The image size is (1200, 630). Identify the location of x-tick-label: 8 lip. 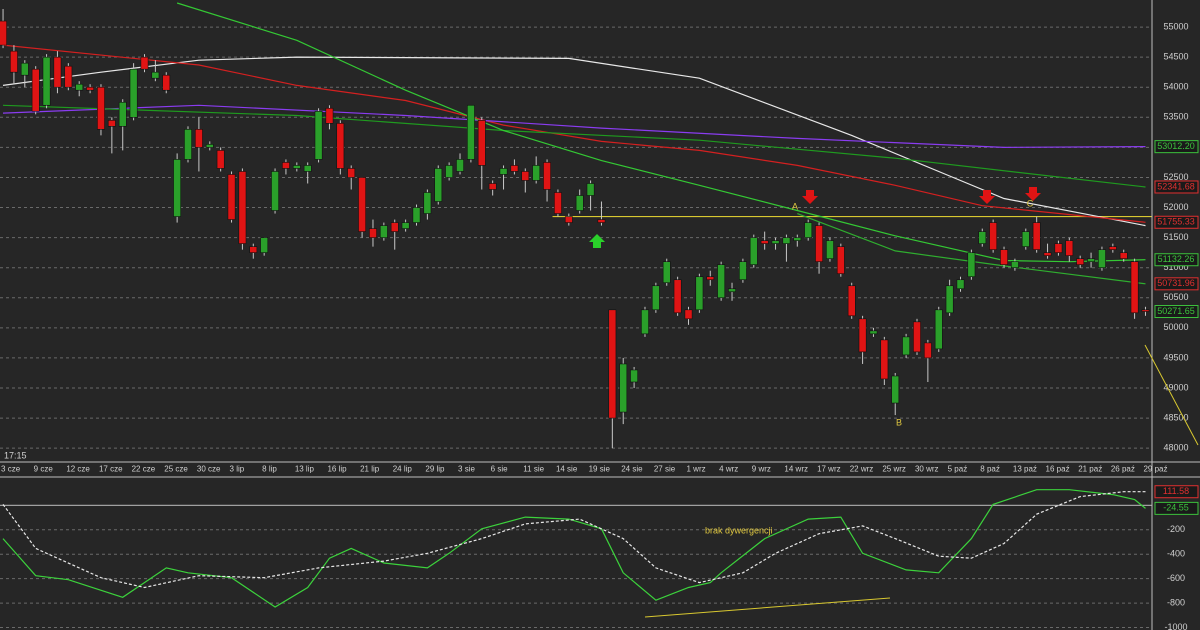
(269, 469).